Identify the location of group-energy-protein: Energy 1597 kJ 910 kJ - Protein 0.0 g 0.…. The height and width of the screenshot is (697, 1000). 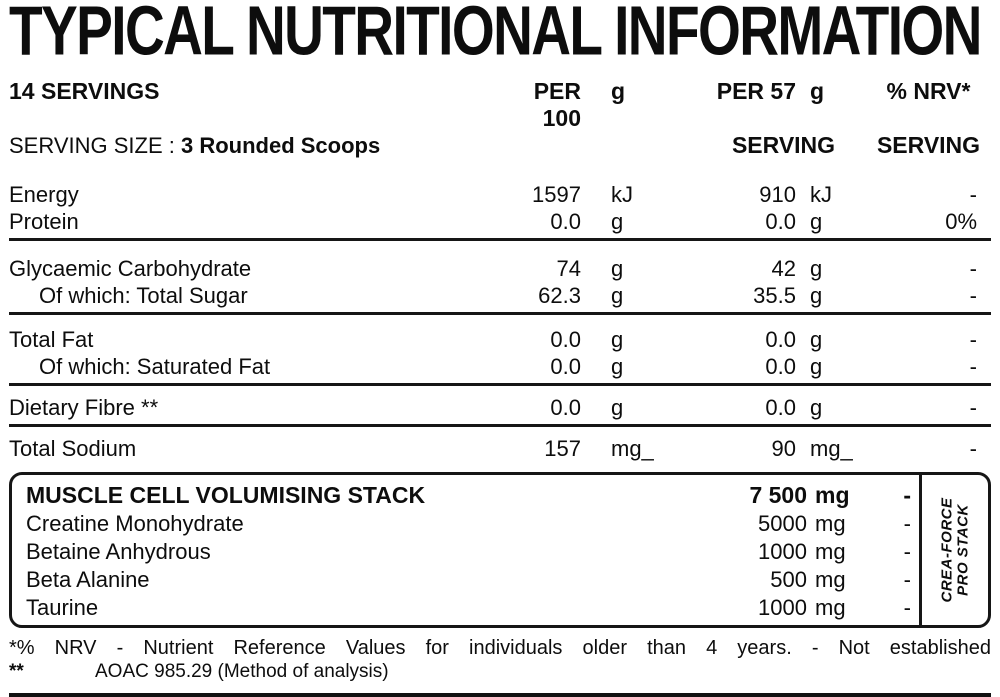
(500, 200).